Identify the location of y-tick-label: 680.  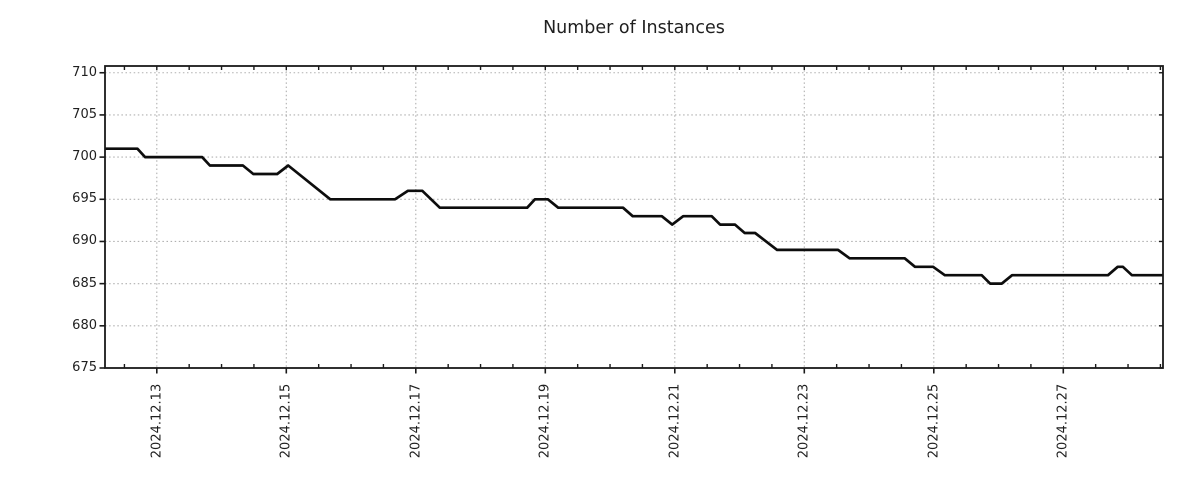
(84, 325).